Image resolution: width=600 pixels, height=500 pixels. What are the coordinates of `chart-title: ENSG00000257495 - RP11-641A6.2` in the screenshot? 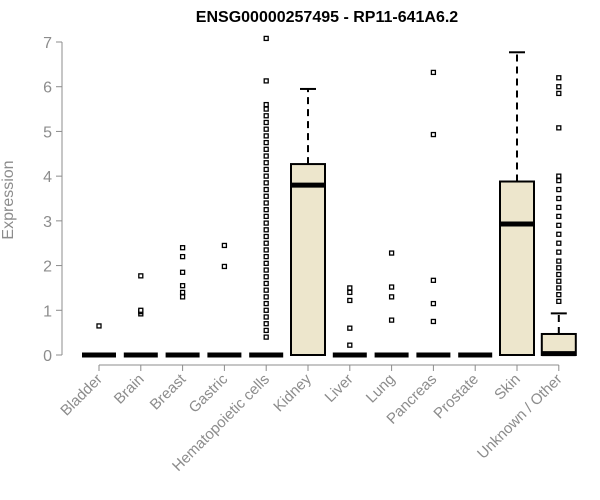 It's located at (327, 17).